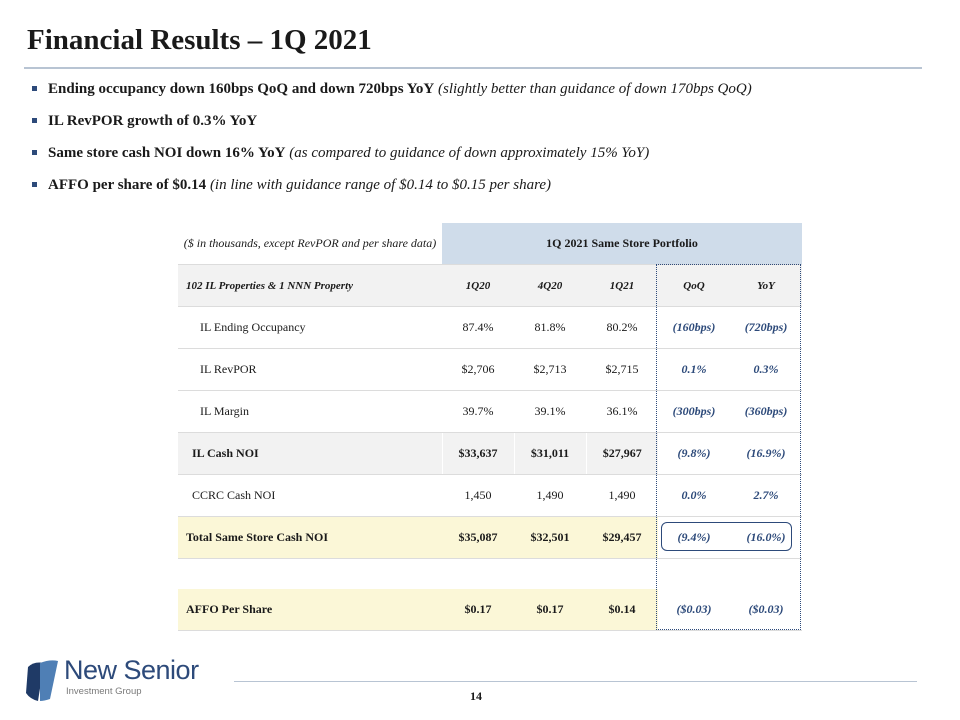 This screenshot has height=720, width=960. Describe the element at coordinates (478, 411) in the screenshot. I see `cell: 39.7%` at that location.